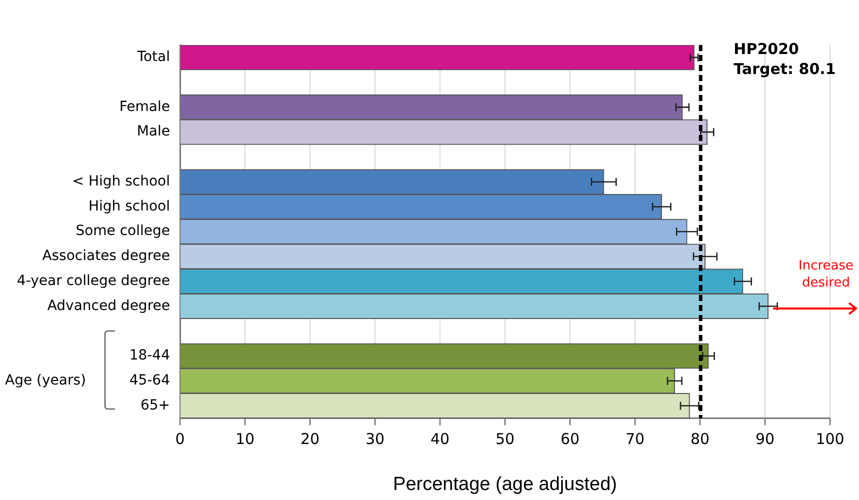  I want to click on y-tick-label: High school, so click(129, 206).